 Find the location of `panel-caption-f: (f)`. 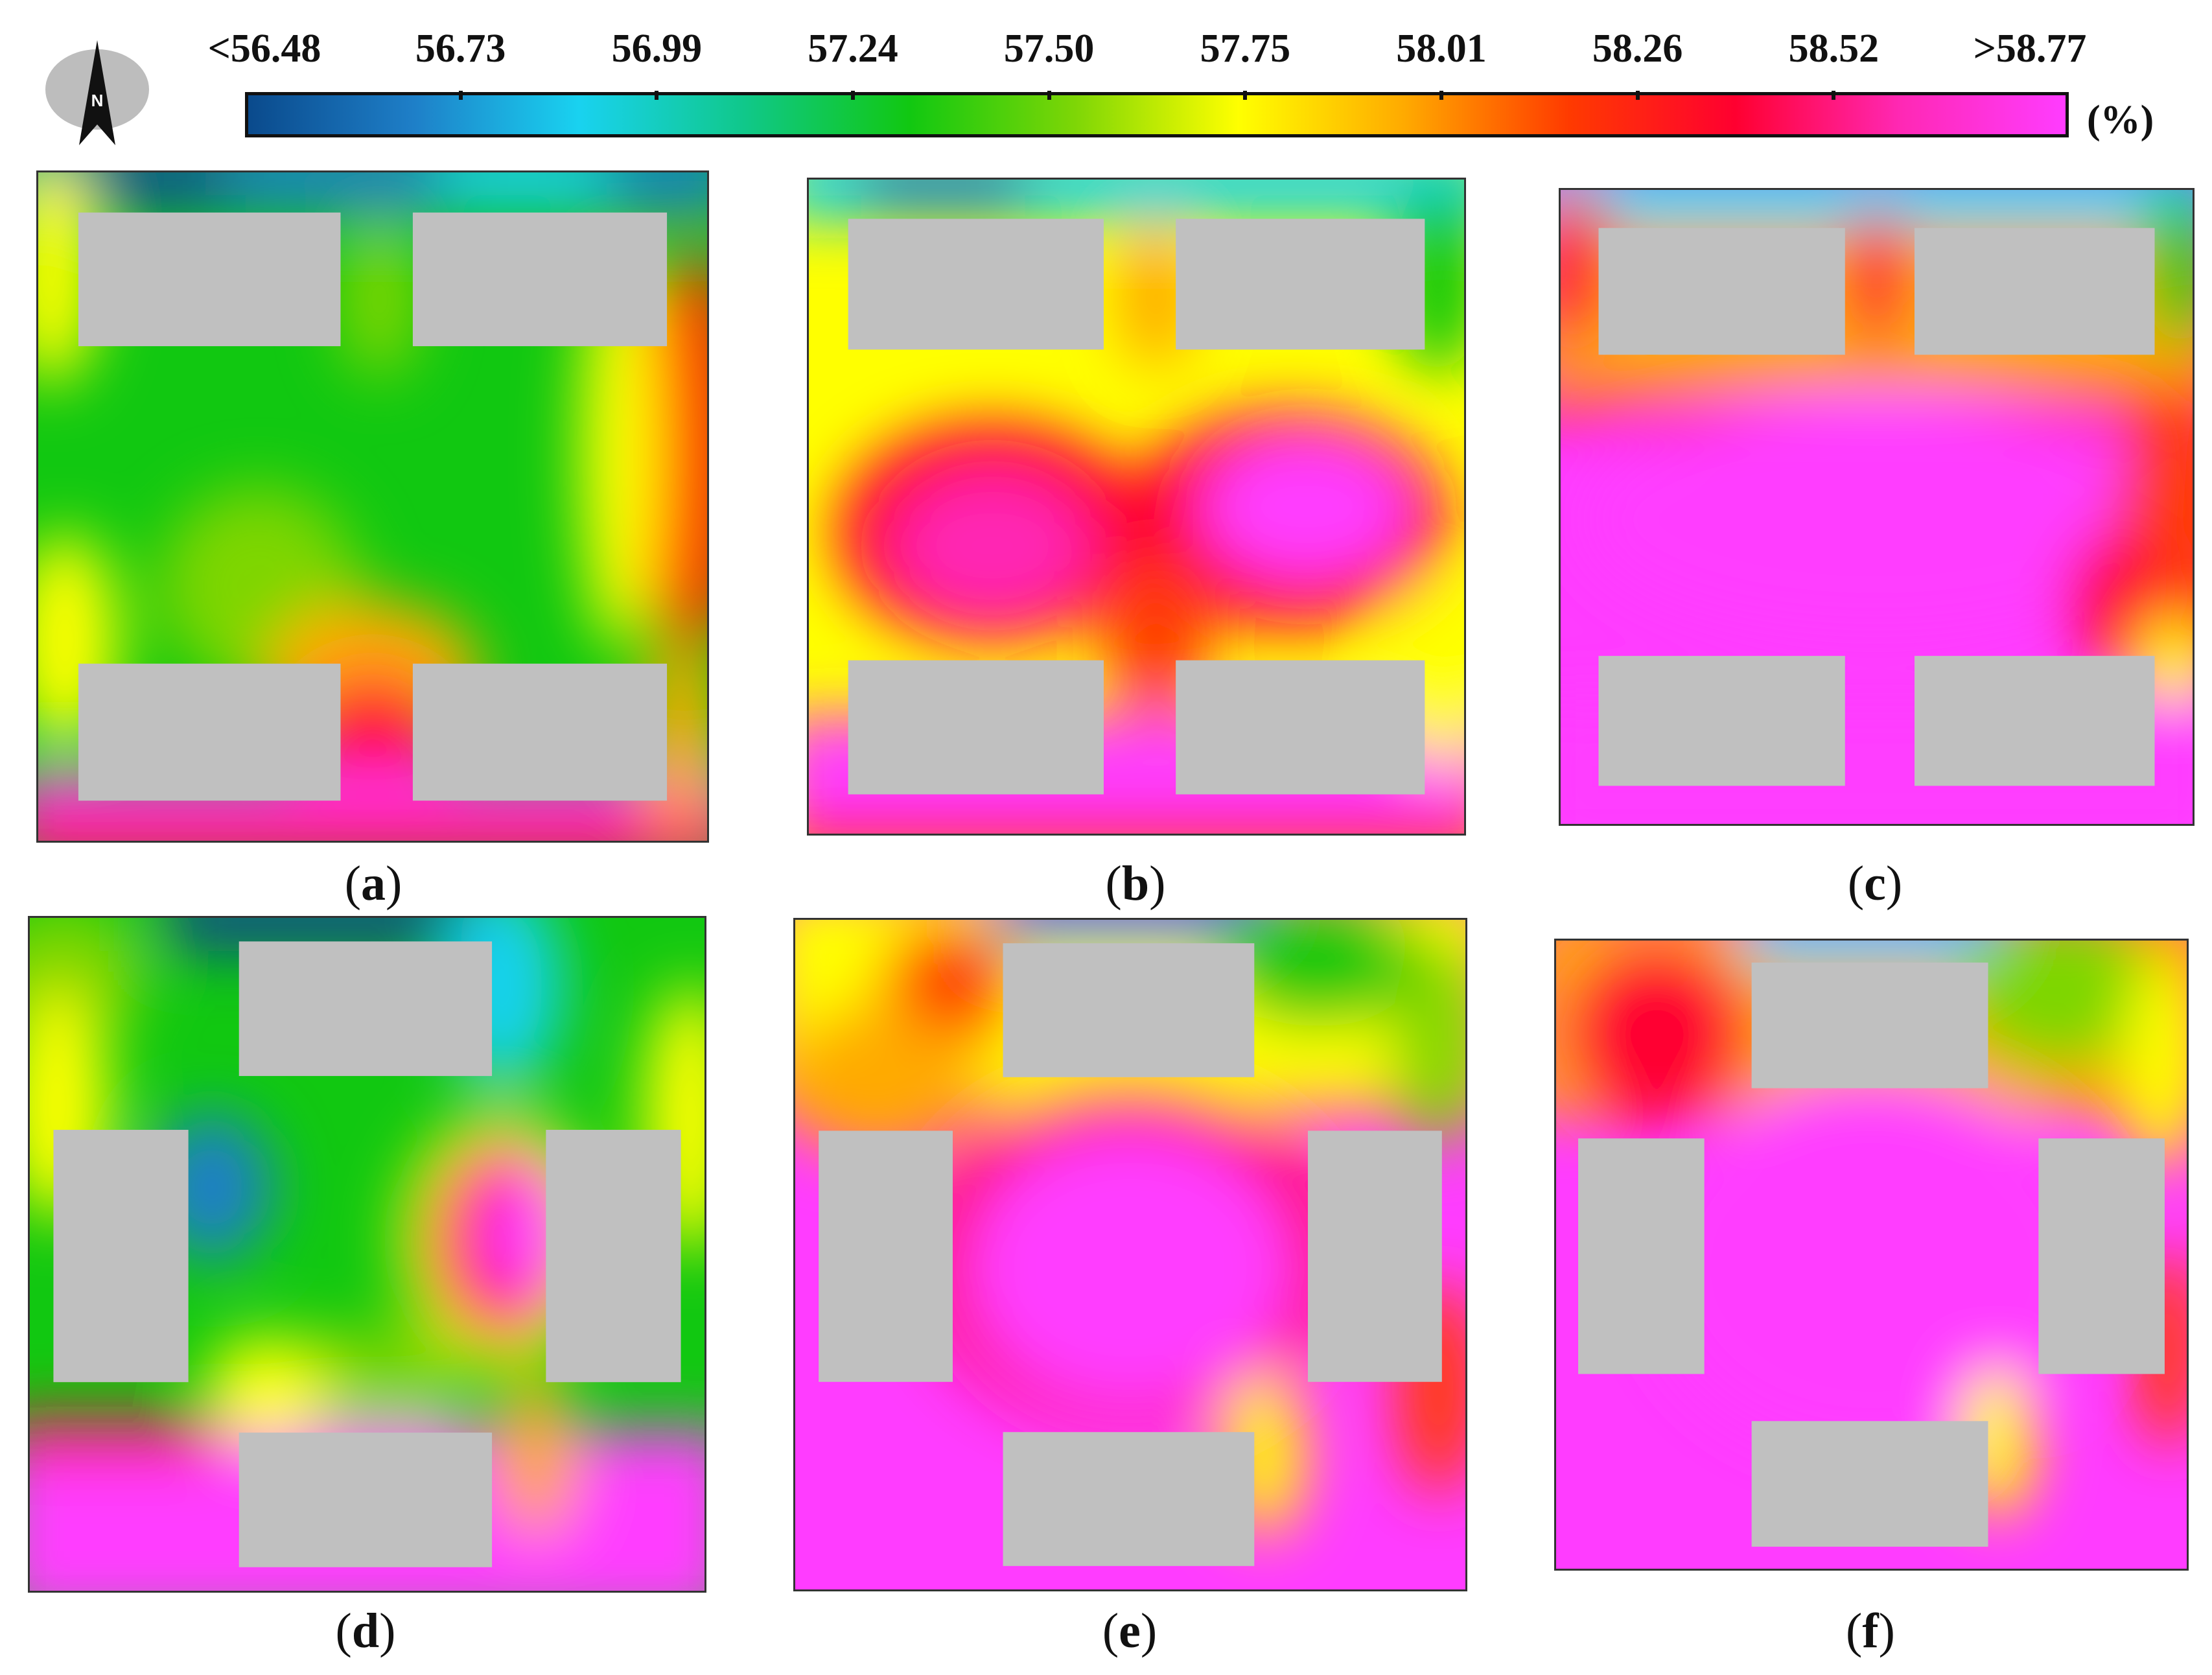

panel-caption-f: (f) is located at coordinates (1870, 1631).